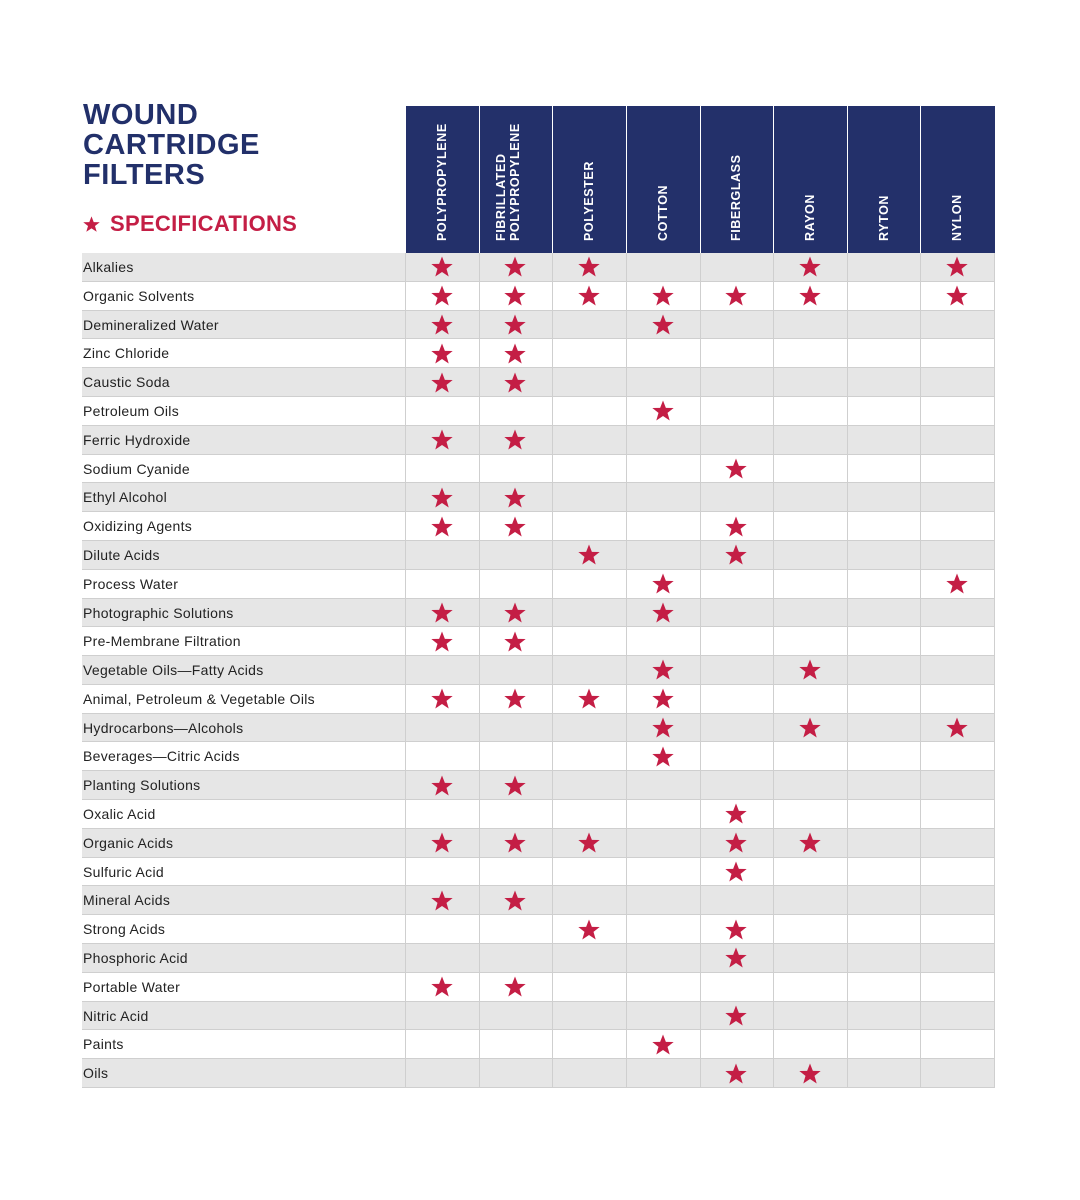 This screenshot has height=1200, width=1080. I want to click on table-row: Zinc Chloride, so click(538, 354).